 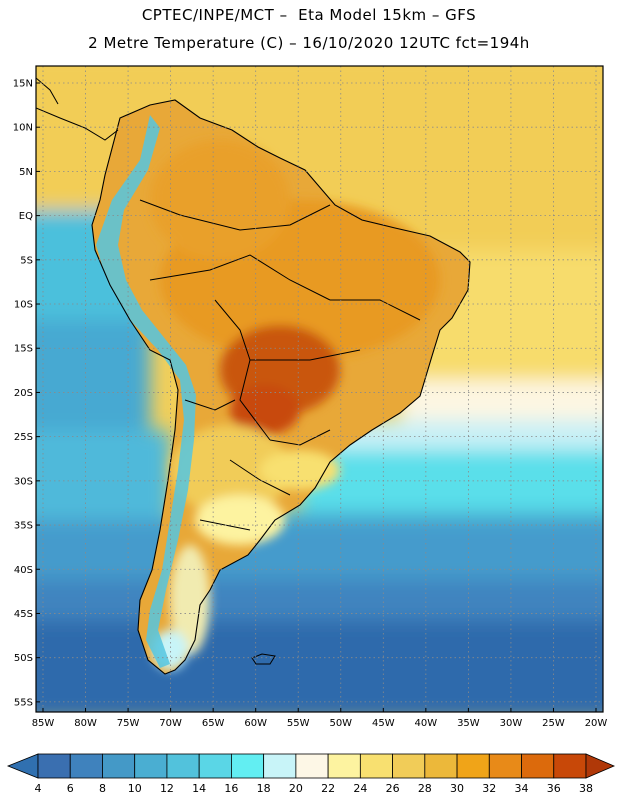 I want to click on latitude-label: 50S, so click(x=23, y=658).